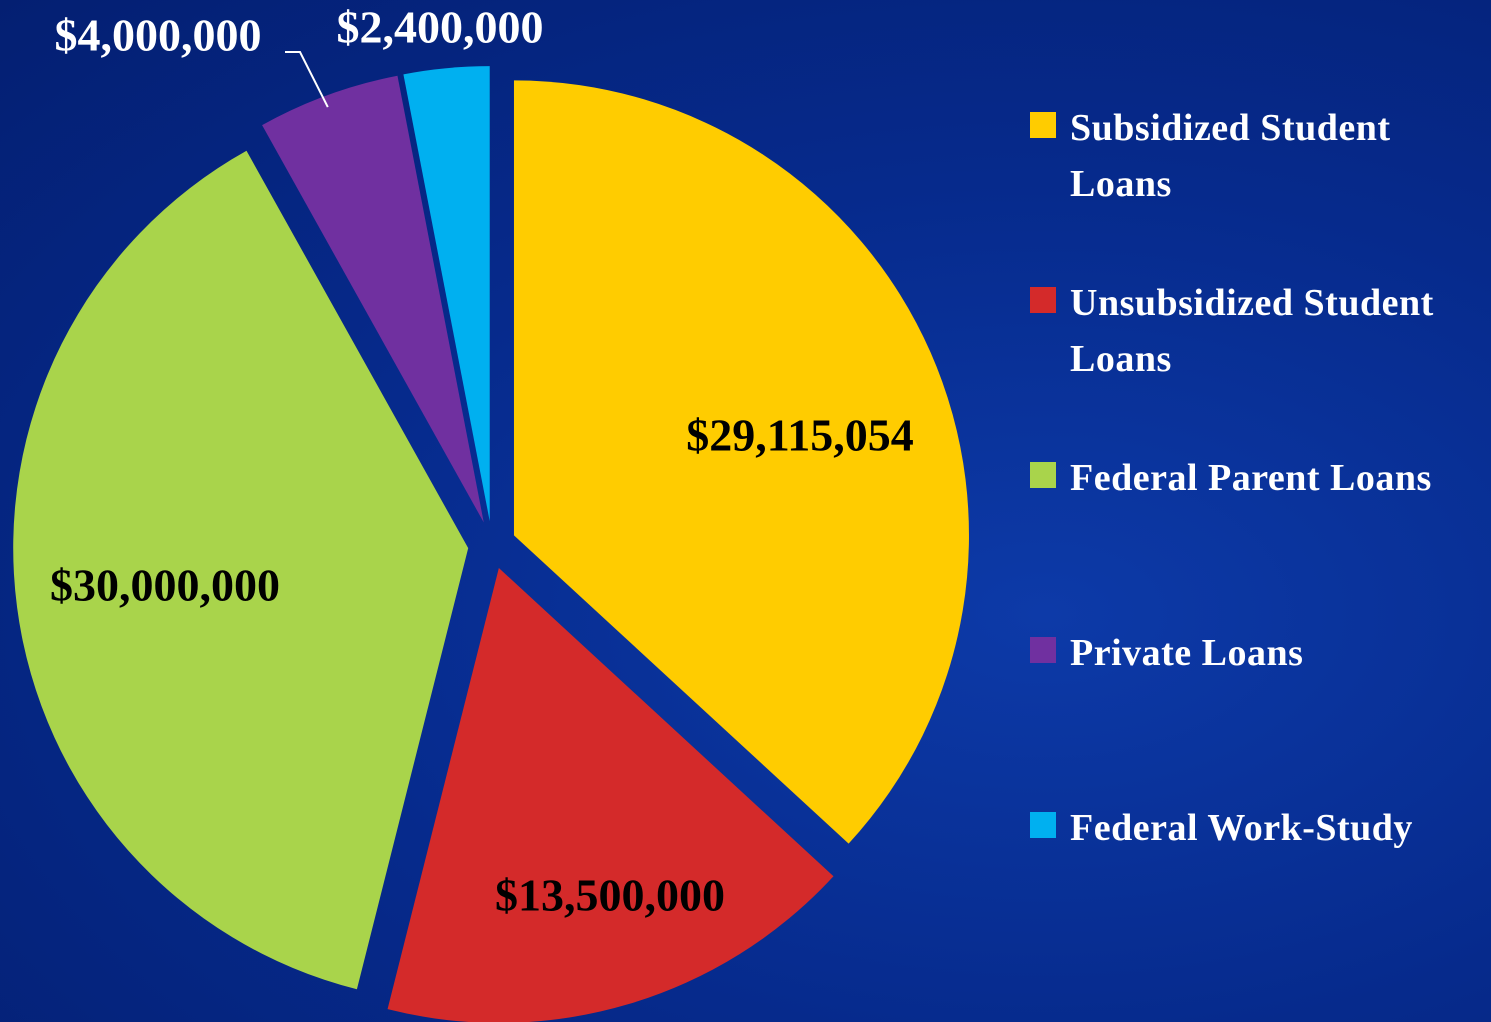 This screenshot has width=1491, height=1022. Describe the element at coordinates (1255, 712) in the screenshot. I see `legend-item: Private Loans` at that location.